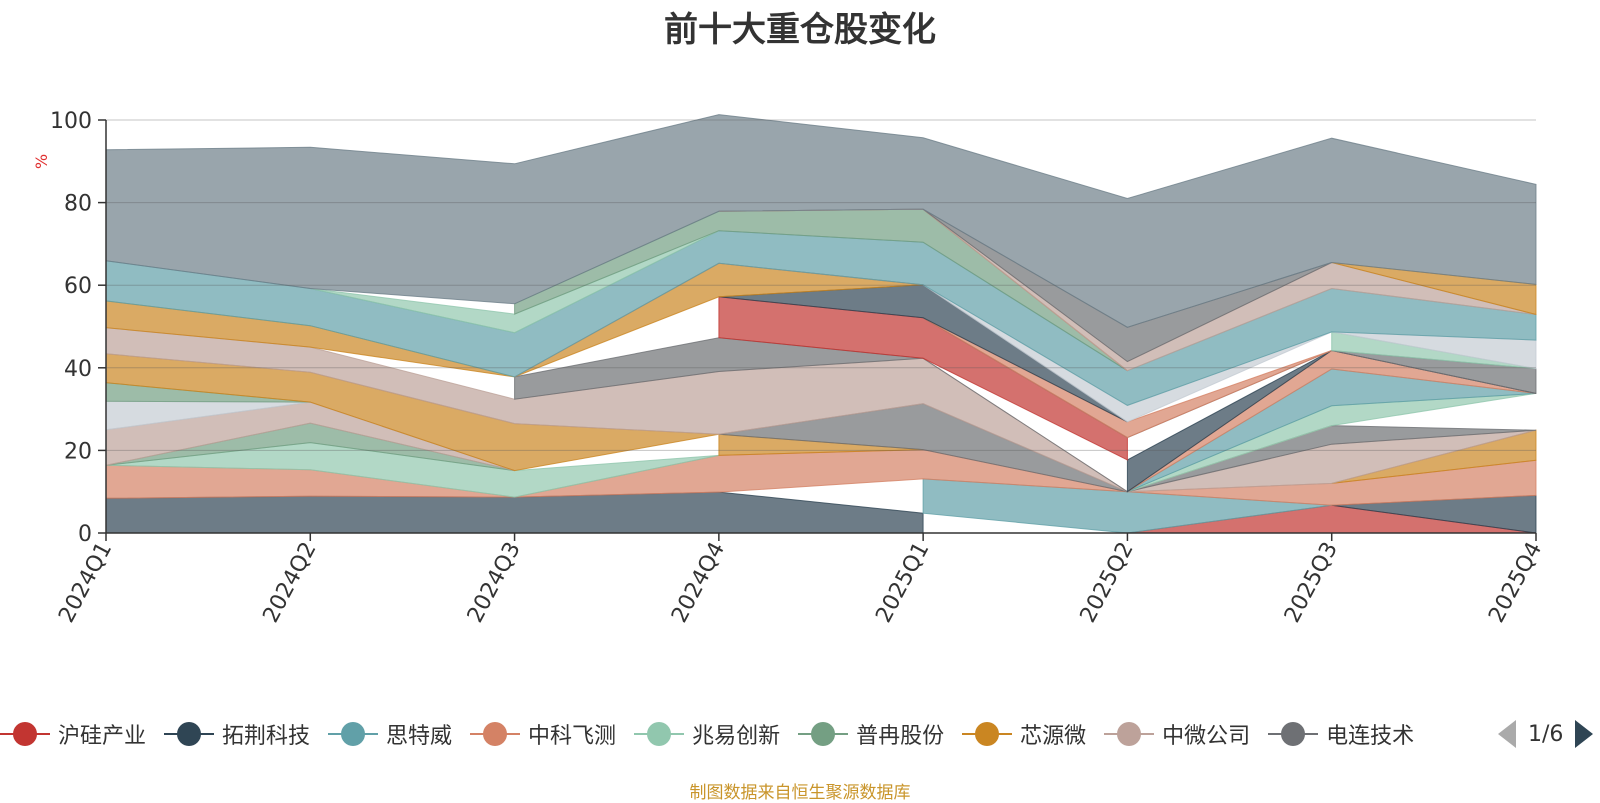 This screenshot has width=1600, height=803. Describe the element at coordinates (572, 736) in the screenshot. I see `legend-label: 中科飞测` at that location.